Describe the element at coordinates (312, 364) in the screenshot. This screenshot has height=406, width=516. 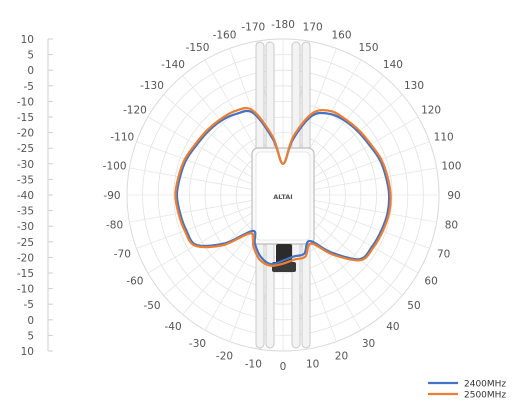
I see `angle-tick-label: 10` at that location.